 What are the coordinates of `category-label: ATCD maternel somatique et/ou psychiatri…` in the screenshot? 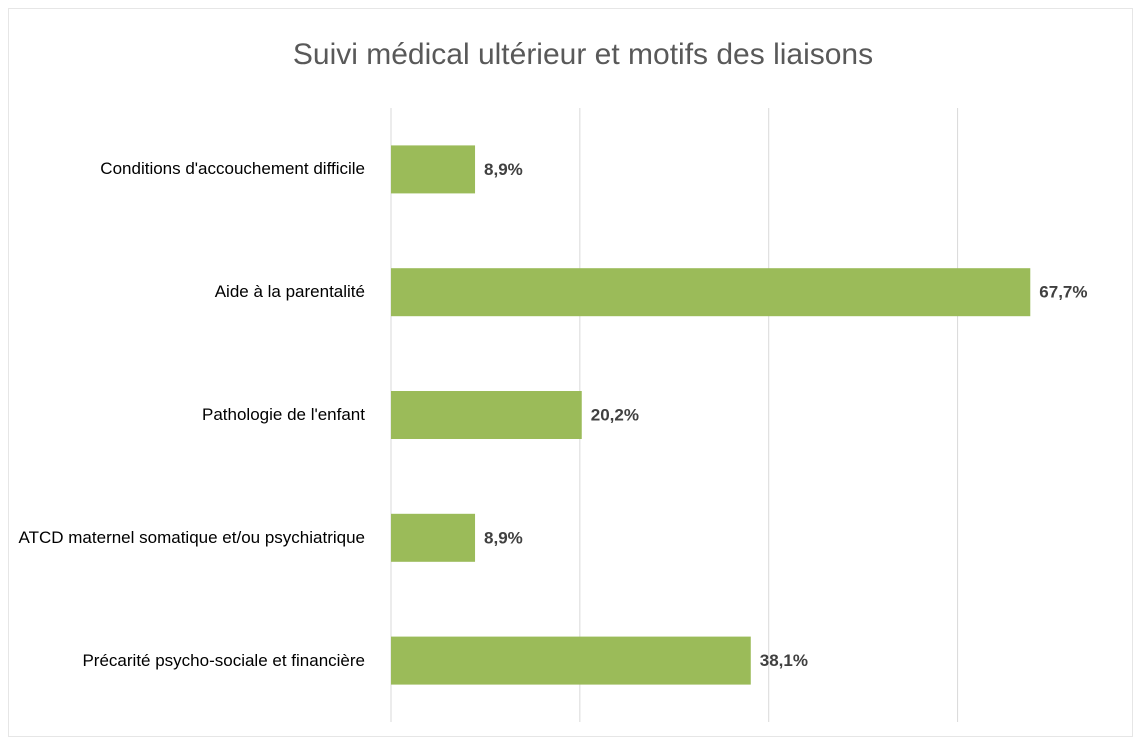 It's located at (191, 537).